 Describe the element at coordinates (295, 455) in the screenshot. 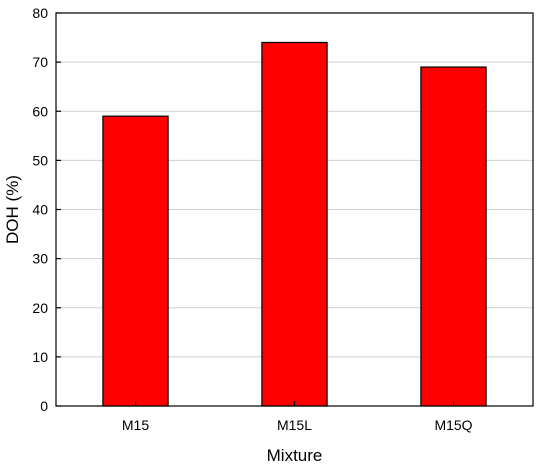

I see `x-axis-label: Mixture` at that location.